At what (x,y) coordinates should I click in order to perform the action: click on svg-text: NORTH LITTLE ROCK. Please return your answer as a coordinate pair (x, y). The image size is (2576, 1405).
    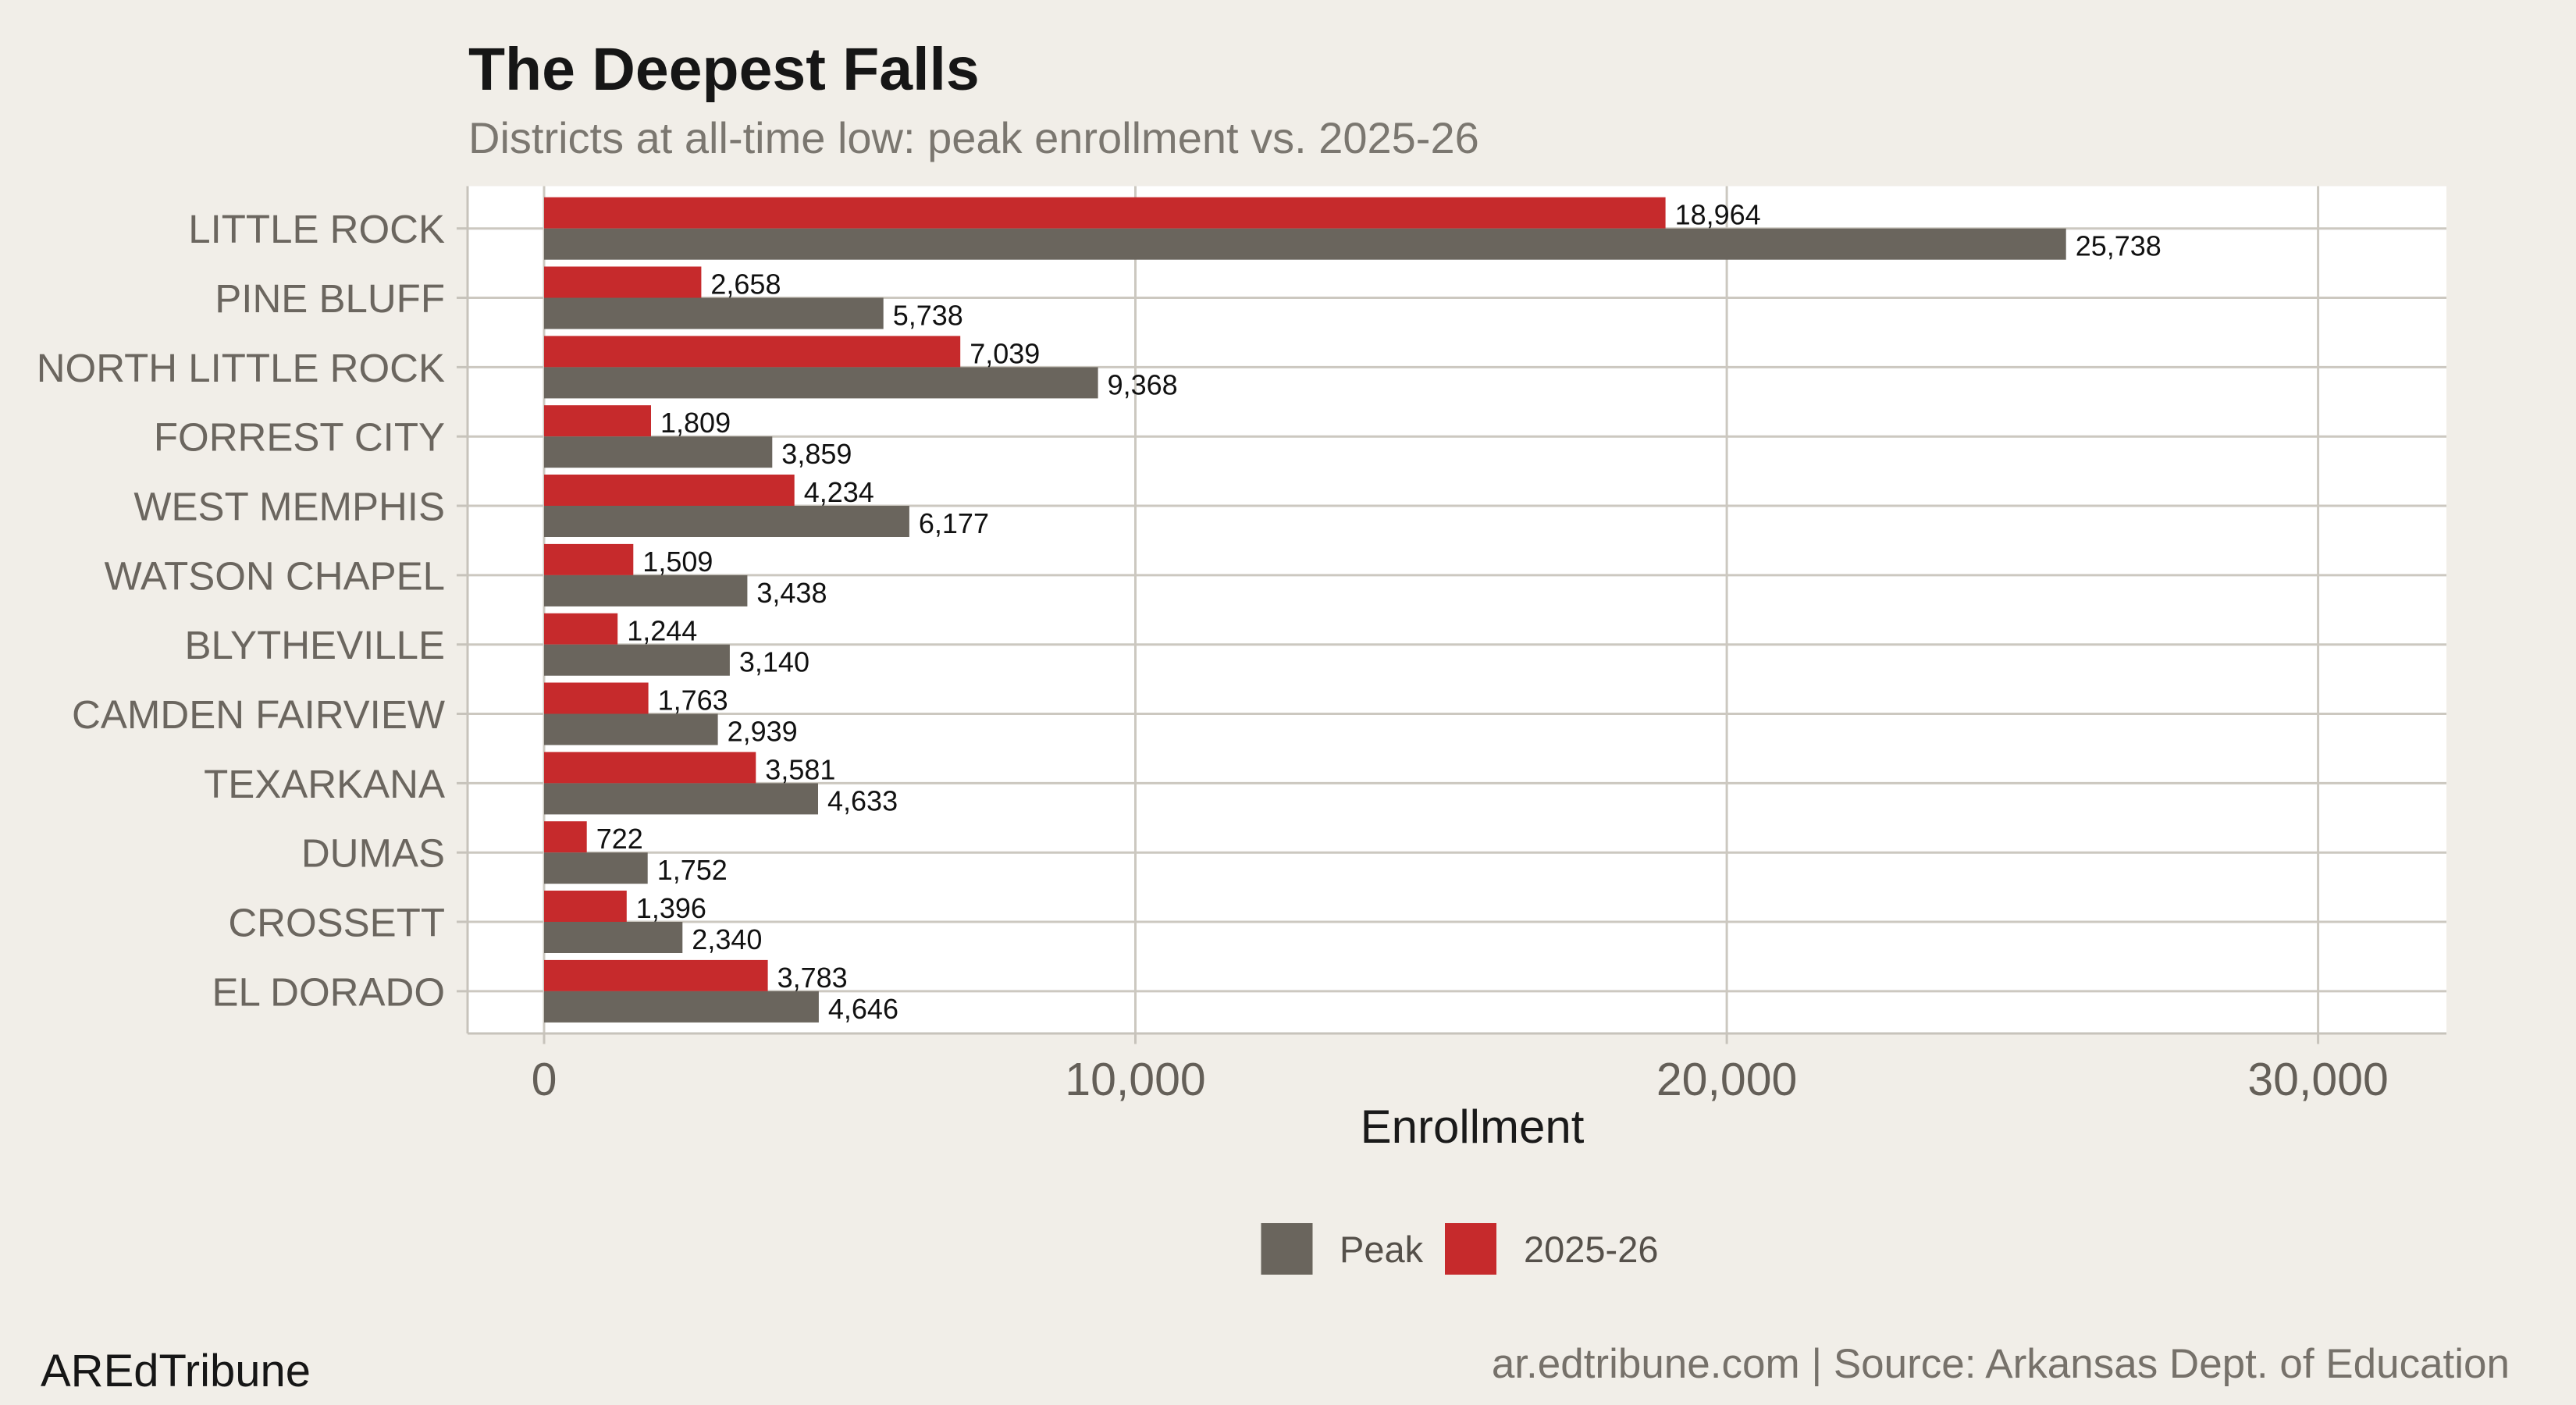
    Looking at the image, I should click on (241, 368).